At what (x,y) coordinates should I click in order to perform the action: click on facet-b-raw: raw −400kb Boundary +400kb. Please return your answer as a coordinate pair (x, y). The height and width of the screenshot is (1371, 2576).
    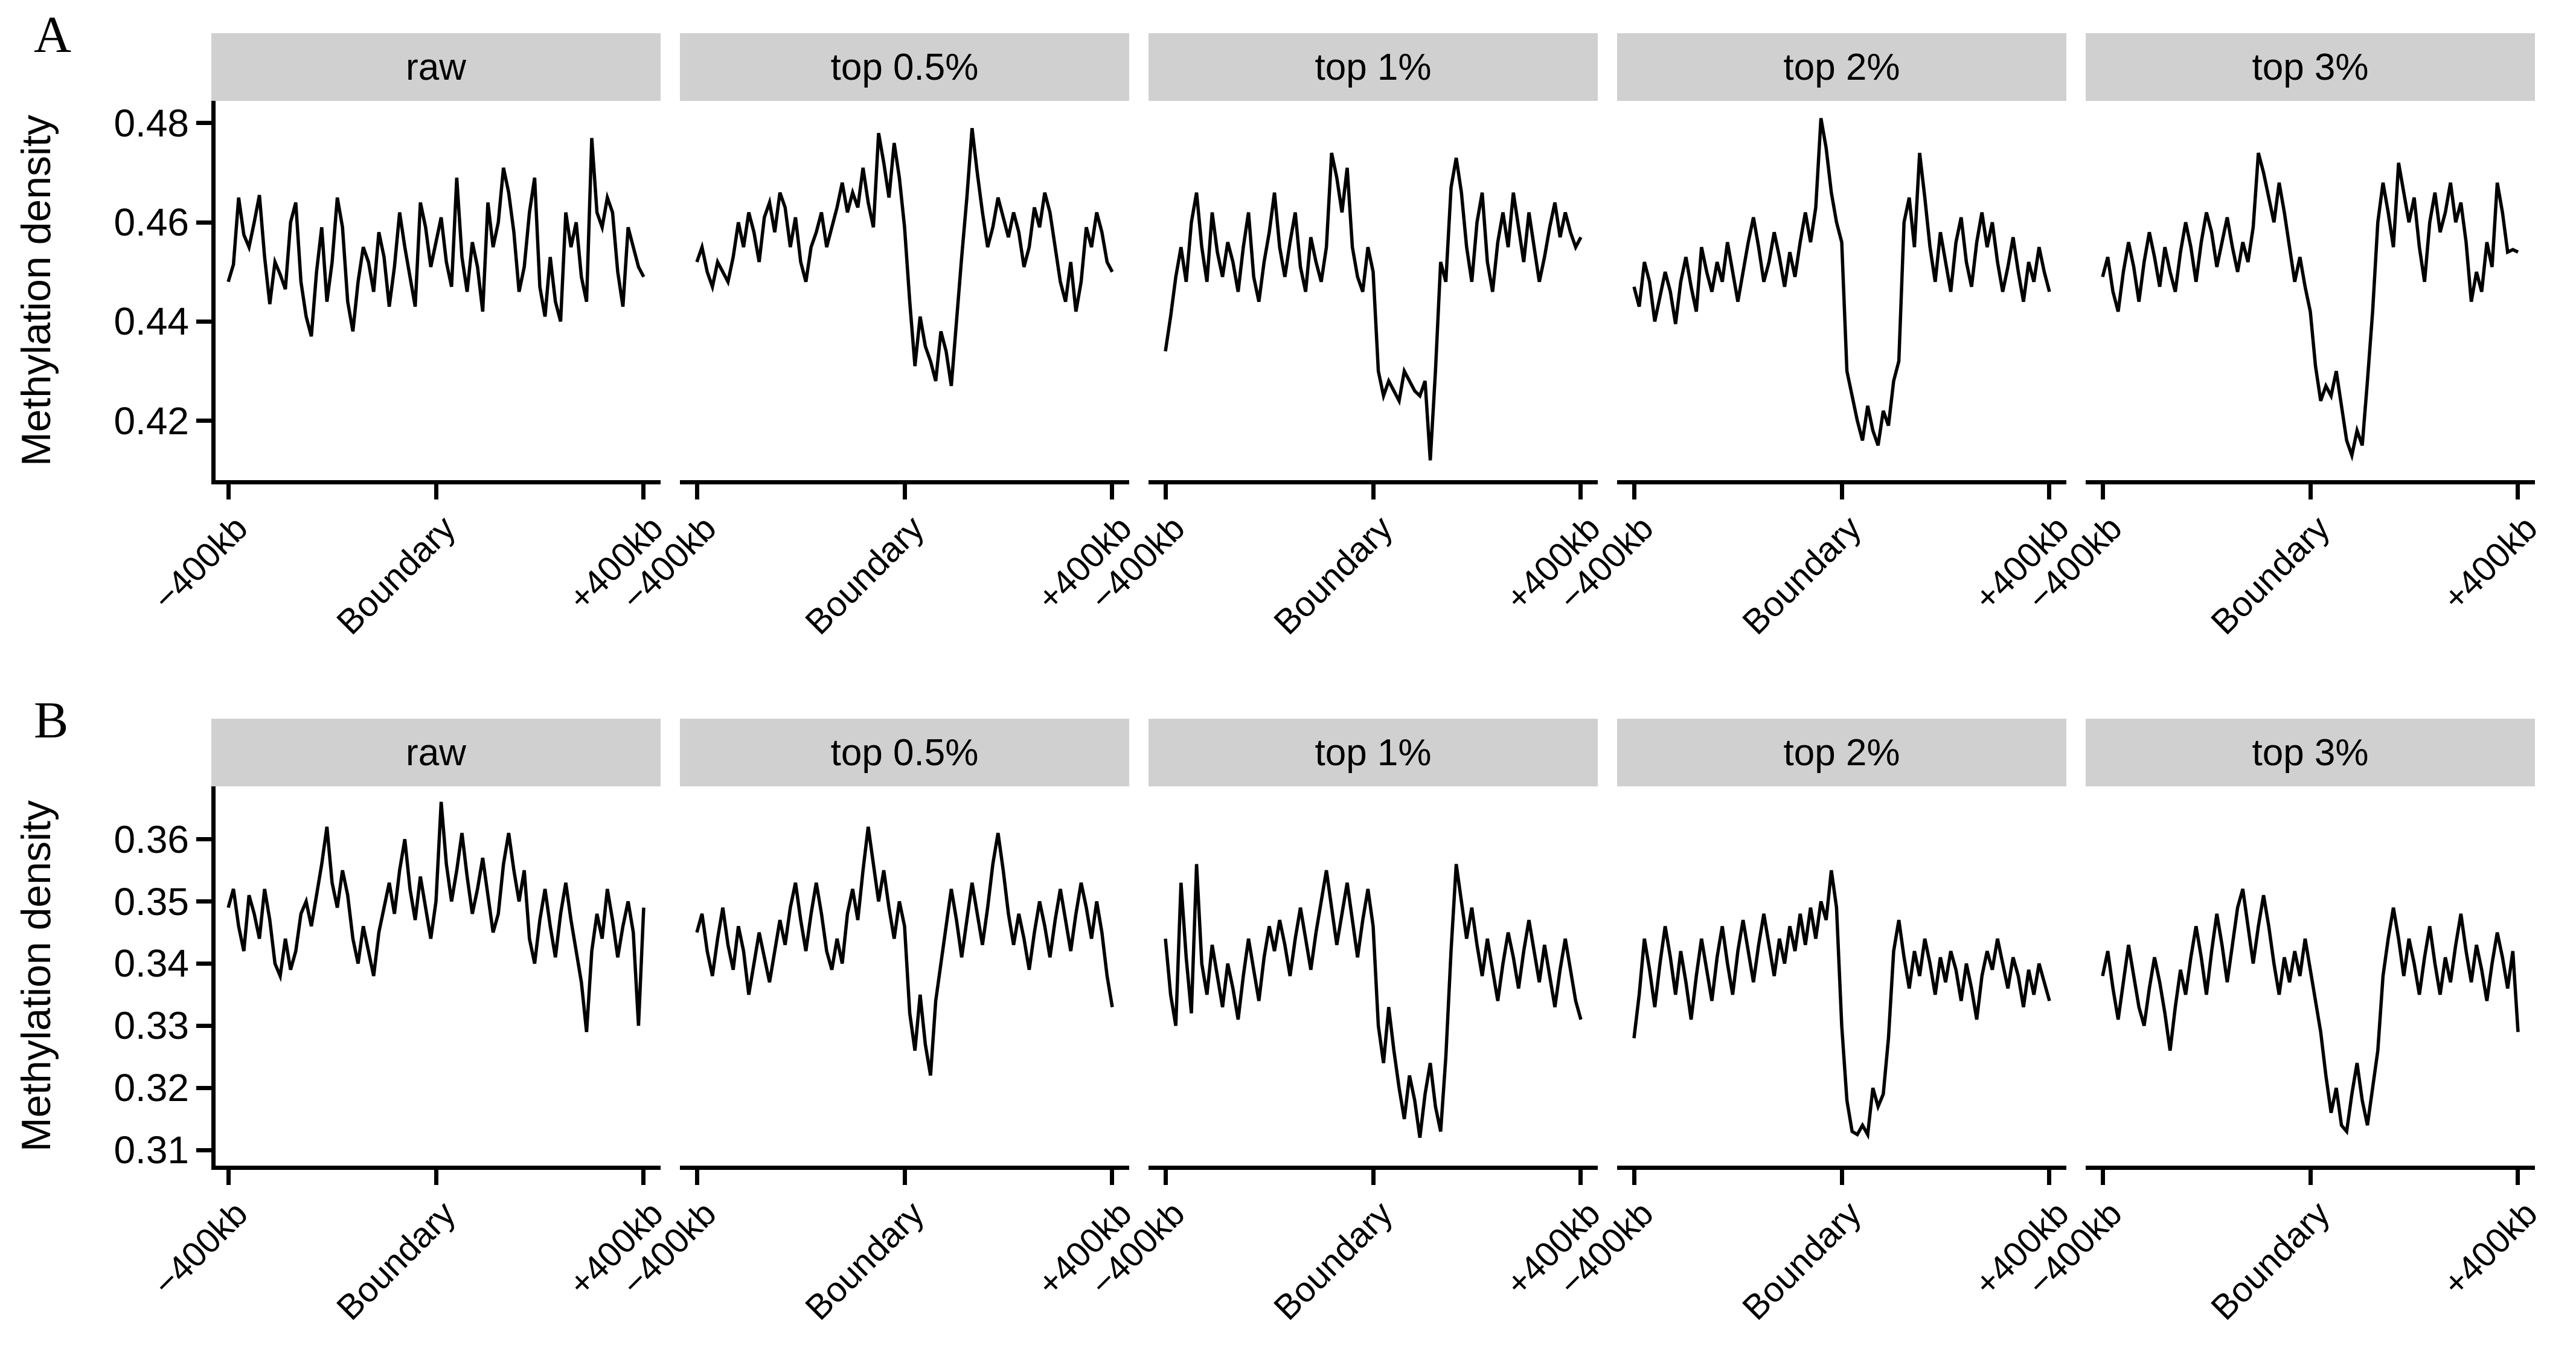
    Looking at the image, I should click on (408, 1039).